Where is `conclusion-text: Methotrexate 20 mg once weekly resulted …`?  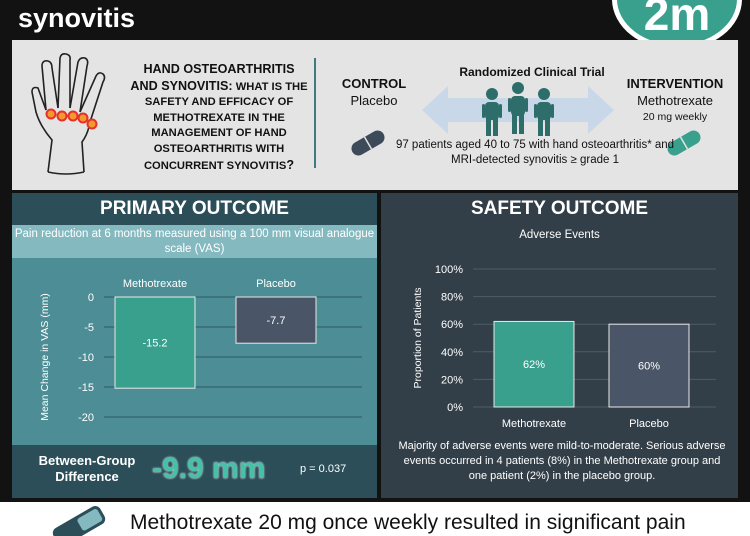 conclusion-text: Methotrexate 20 mg once weekly resulted … is located at coordinates (408, 522).